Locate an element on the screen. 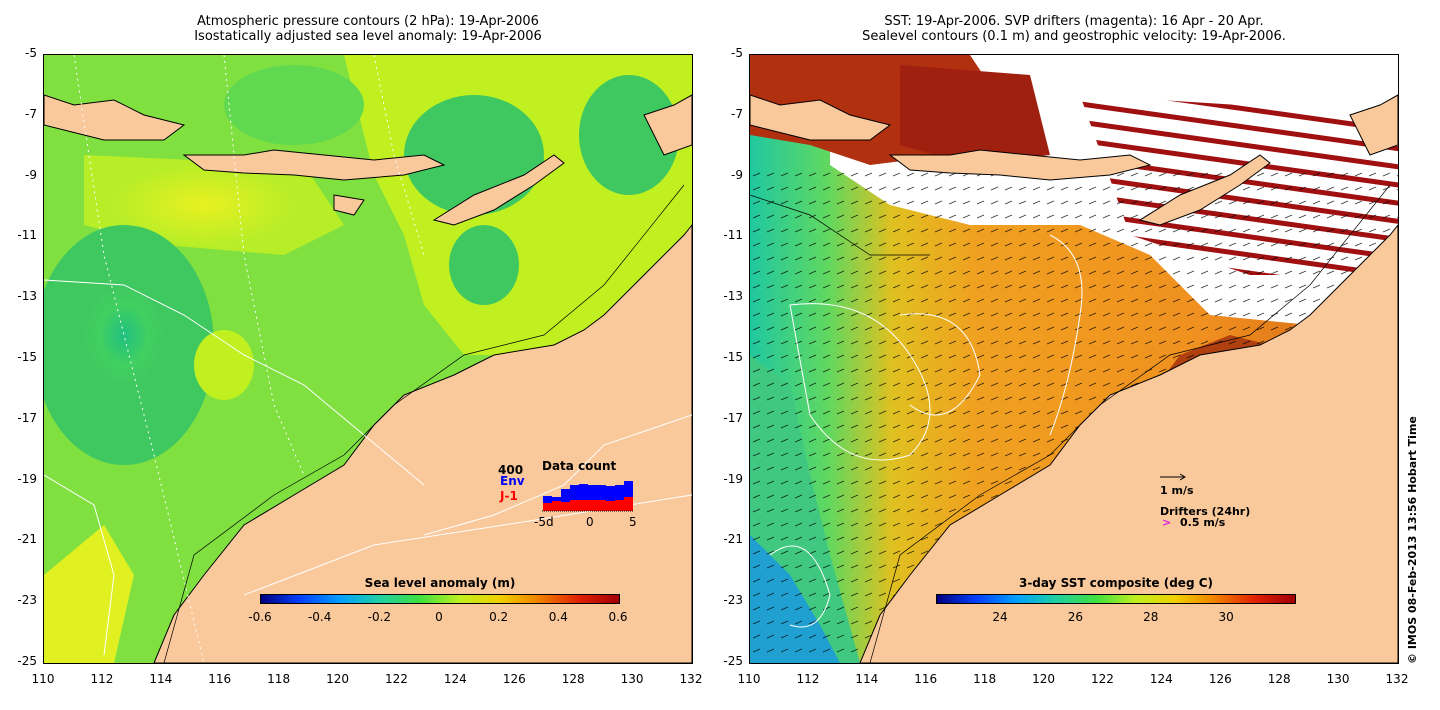  colorbar-tick-label: 30 is located at coordinates (1226, 617).